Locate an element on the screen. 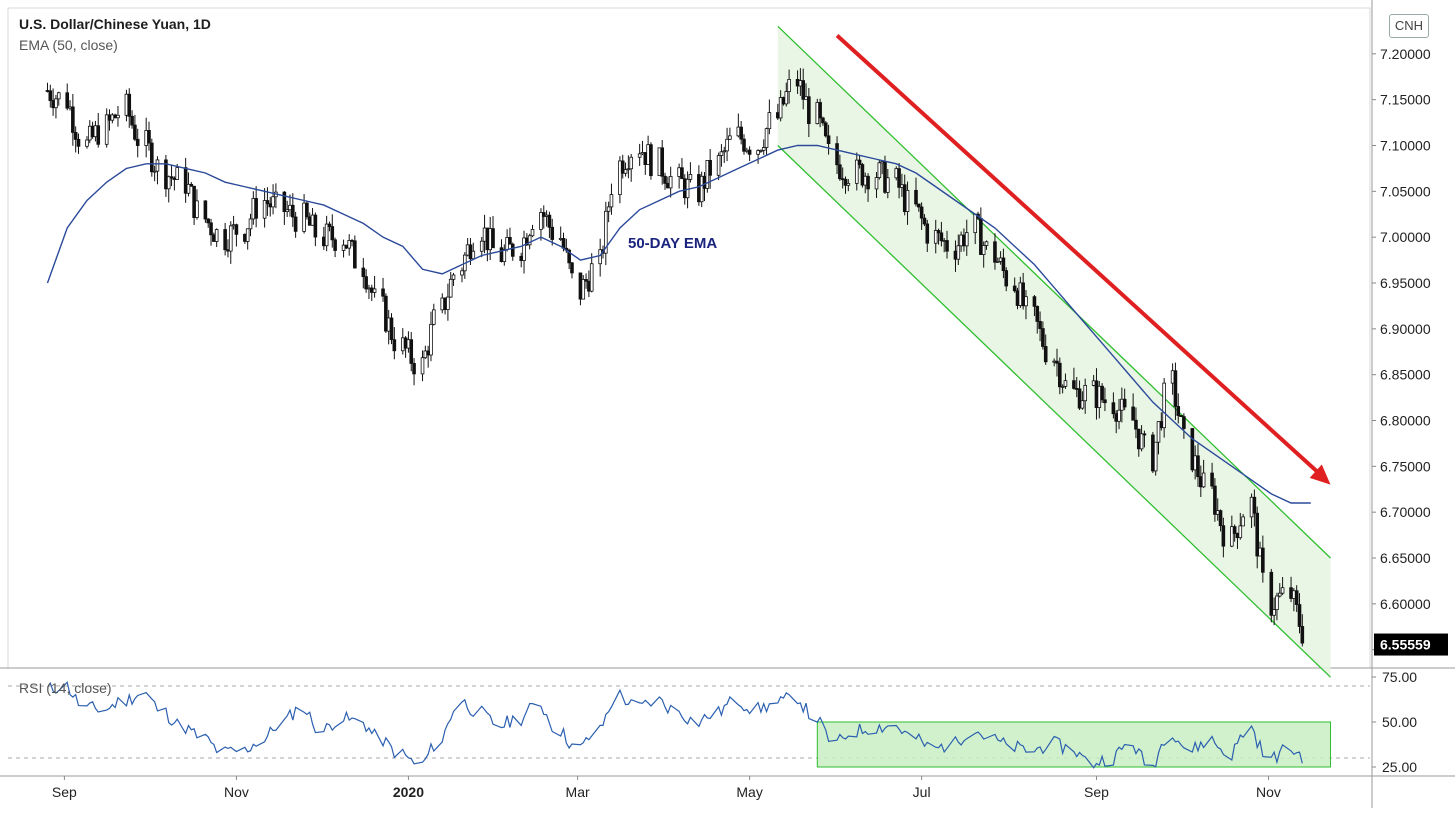 This screenshot has height=818, width=1455. time-tick-label: Jul is located at coordinates (922, 792).